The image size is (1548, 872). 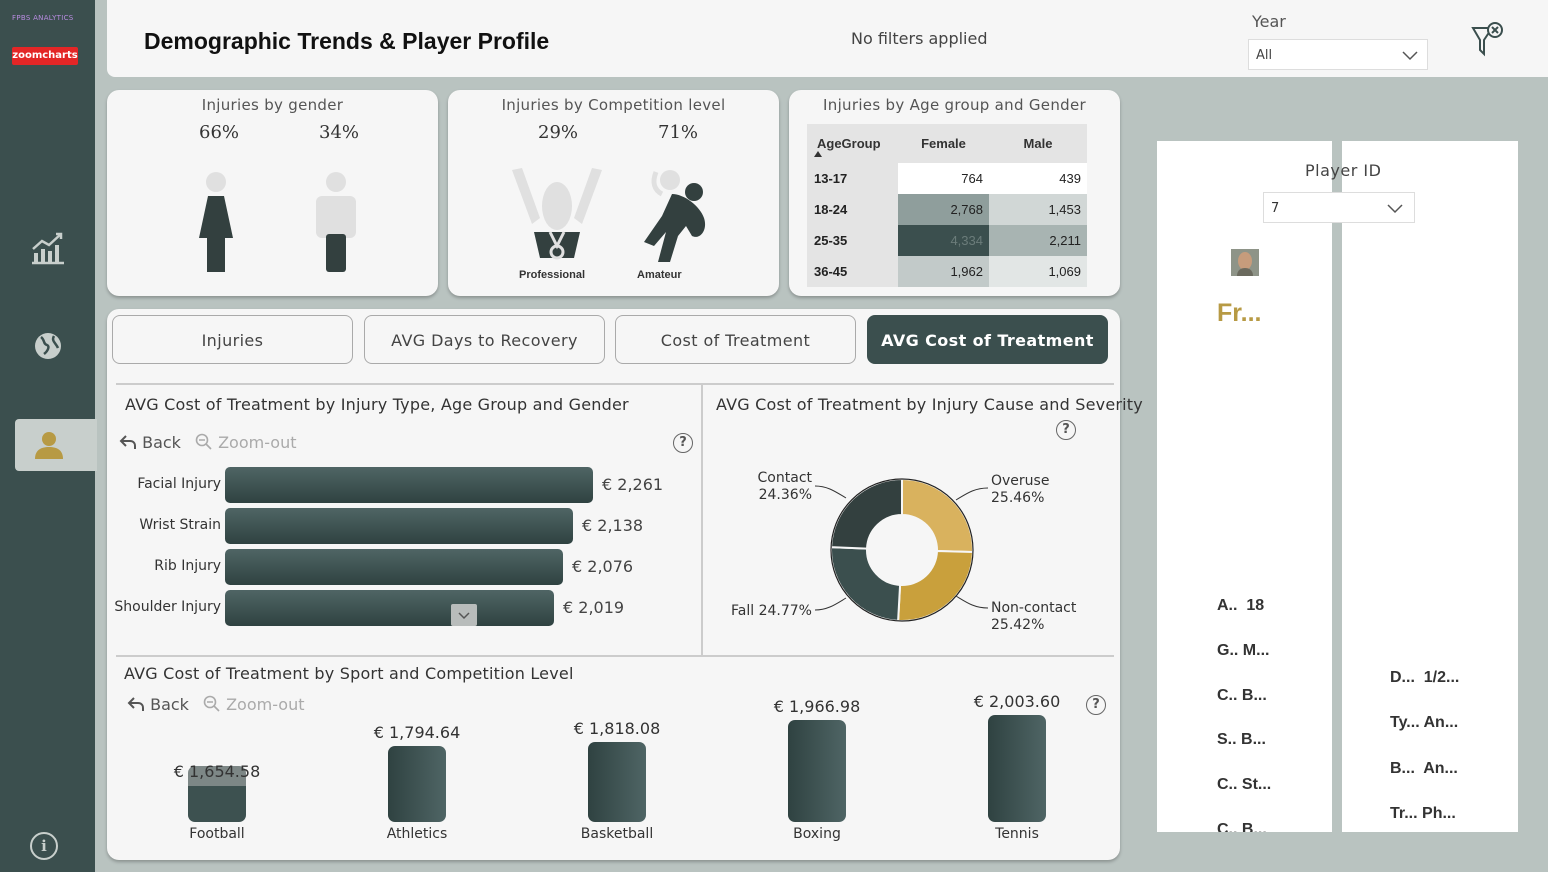 I want to click on female-pct: 66%, so click(x=219, y=132).